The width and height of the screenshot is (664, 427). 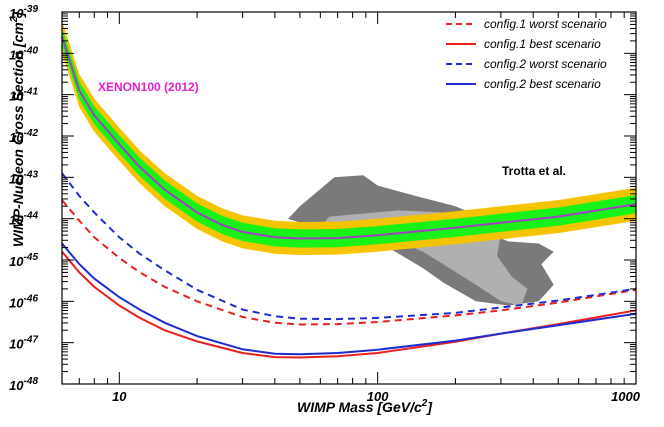 What do you see at coordinates (534, 171) in the screenshot?
I see `trotta-label: Trotta et al.` at bounding box center [534, 171].